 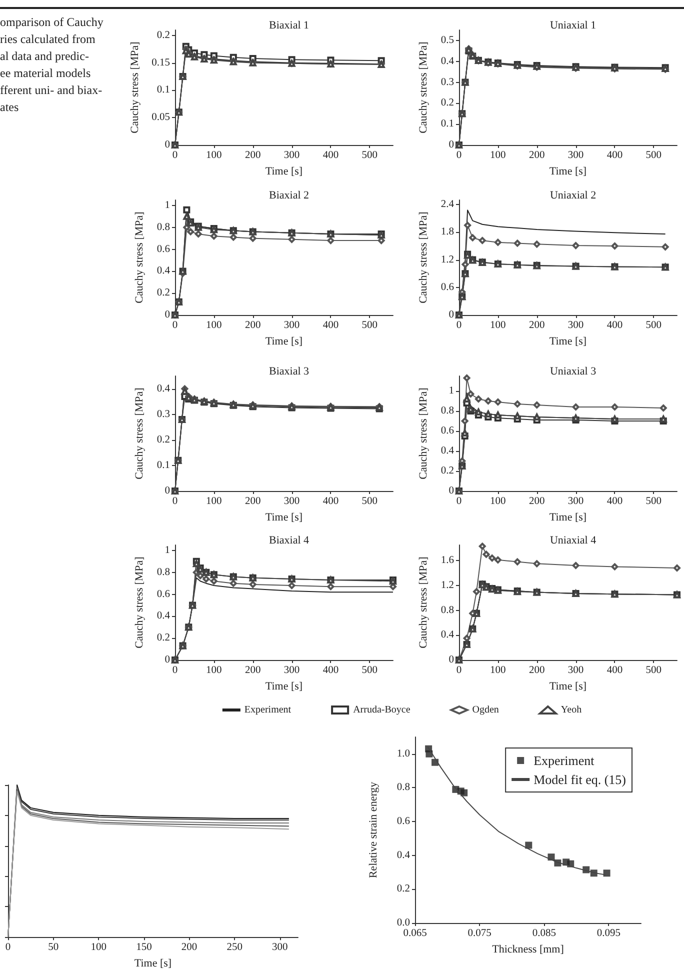 I want to click on chart-title: Uniaxial 4, so click(x=573, y=540).